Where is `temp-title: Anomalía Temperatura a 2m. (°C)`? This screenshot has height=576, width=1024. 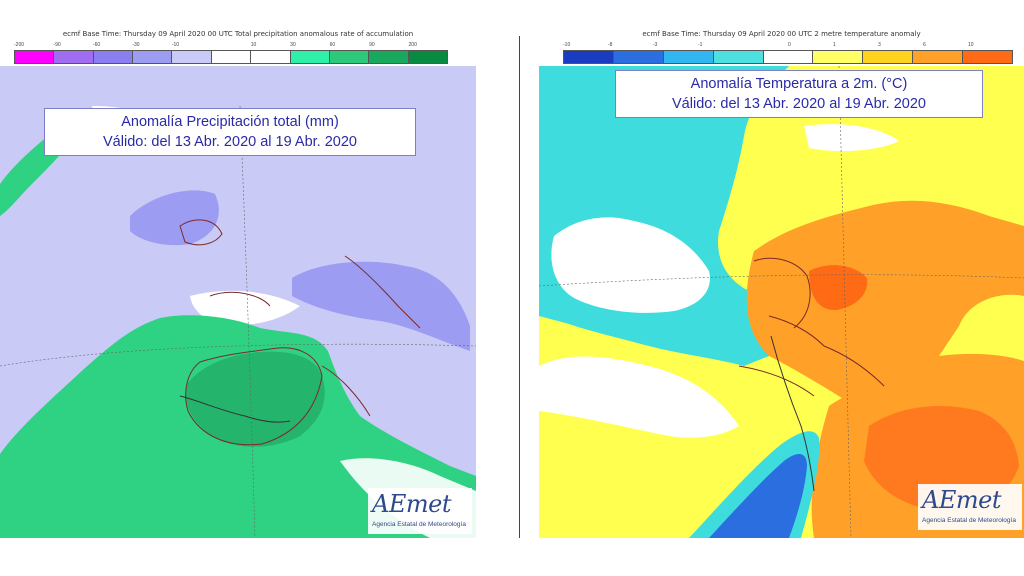
temp-title: Anomalía Temperatura a 2m. (°C) is located at coordinates (799, 84).